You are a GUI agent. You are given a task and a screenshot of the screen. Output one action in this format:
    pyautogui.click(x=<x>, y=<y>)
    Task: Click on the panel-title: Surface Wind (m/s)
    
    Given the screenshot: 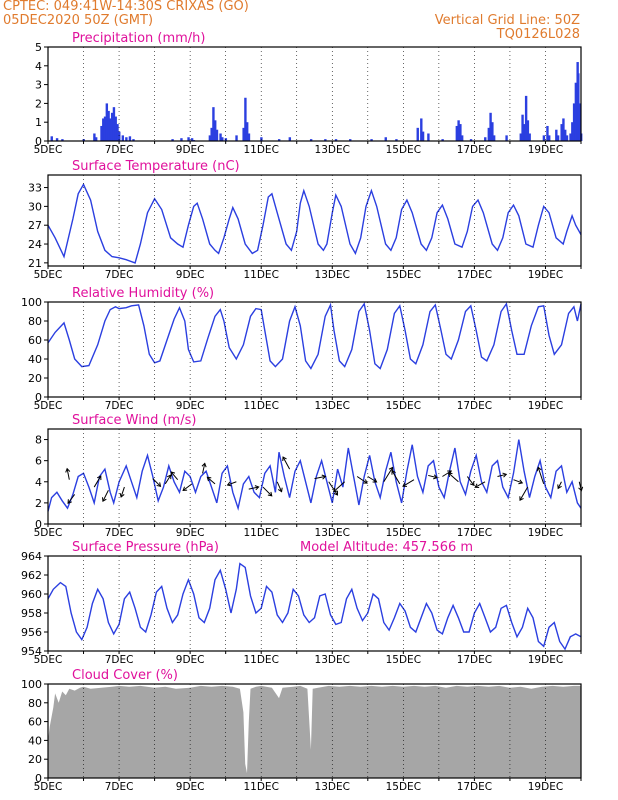 What is the action you would take?
    pyautogui.click(x=134, y=420)
    